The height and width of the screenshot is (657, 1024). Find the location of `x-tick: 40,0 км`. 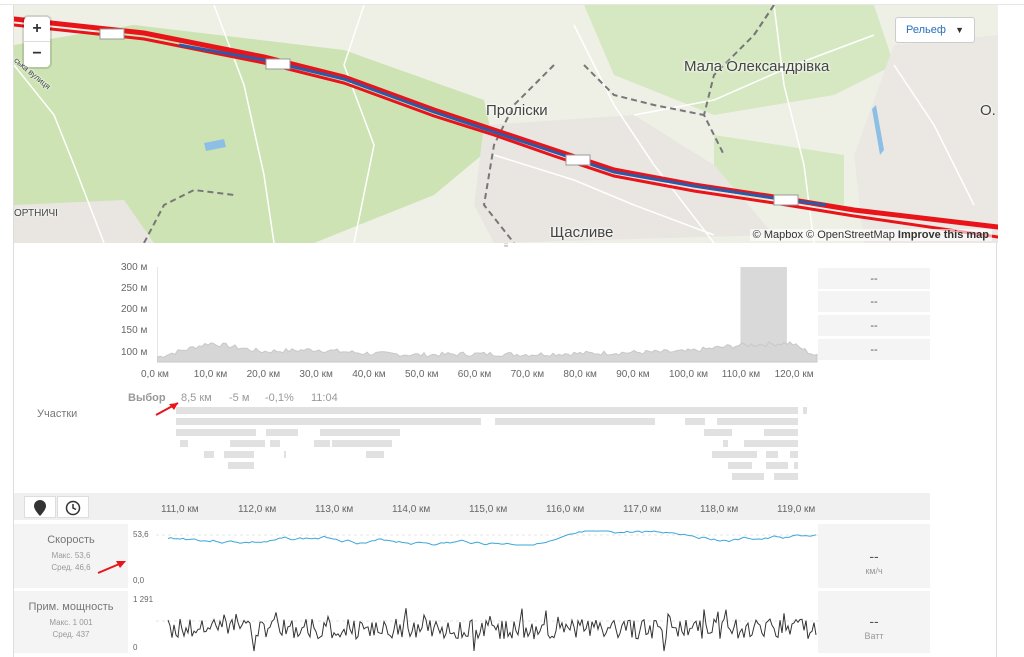

x-tick: 40,0 км is located at coordinates (369, 374).